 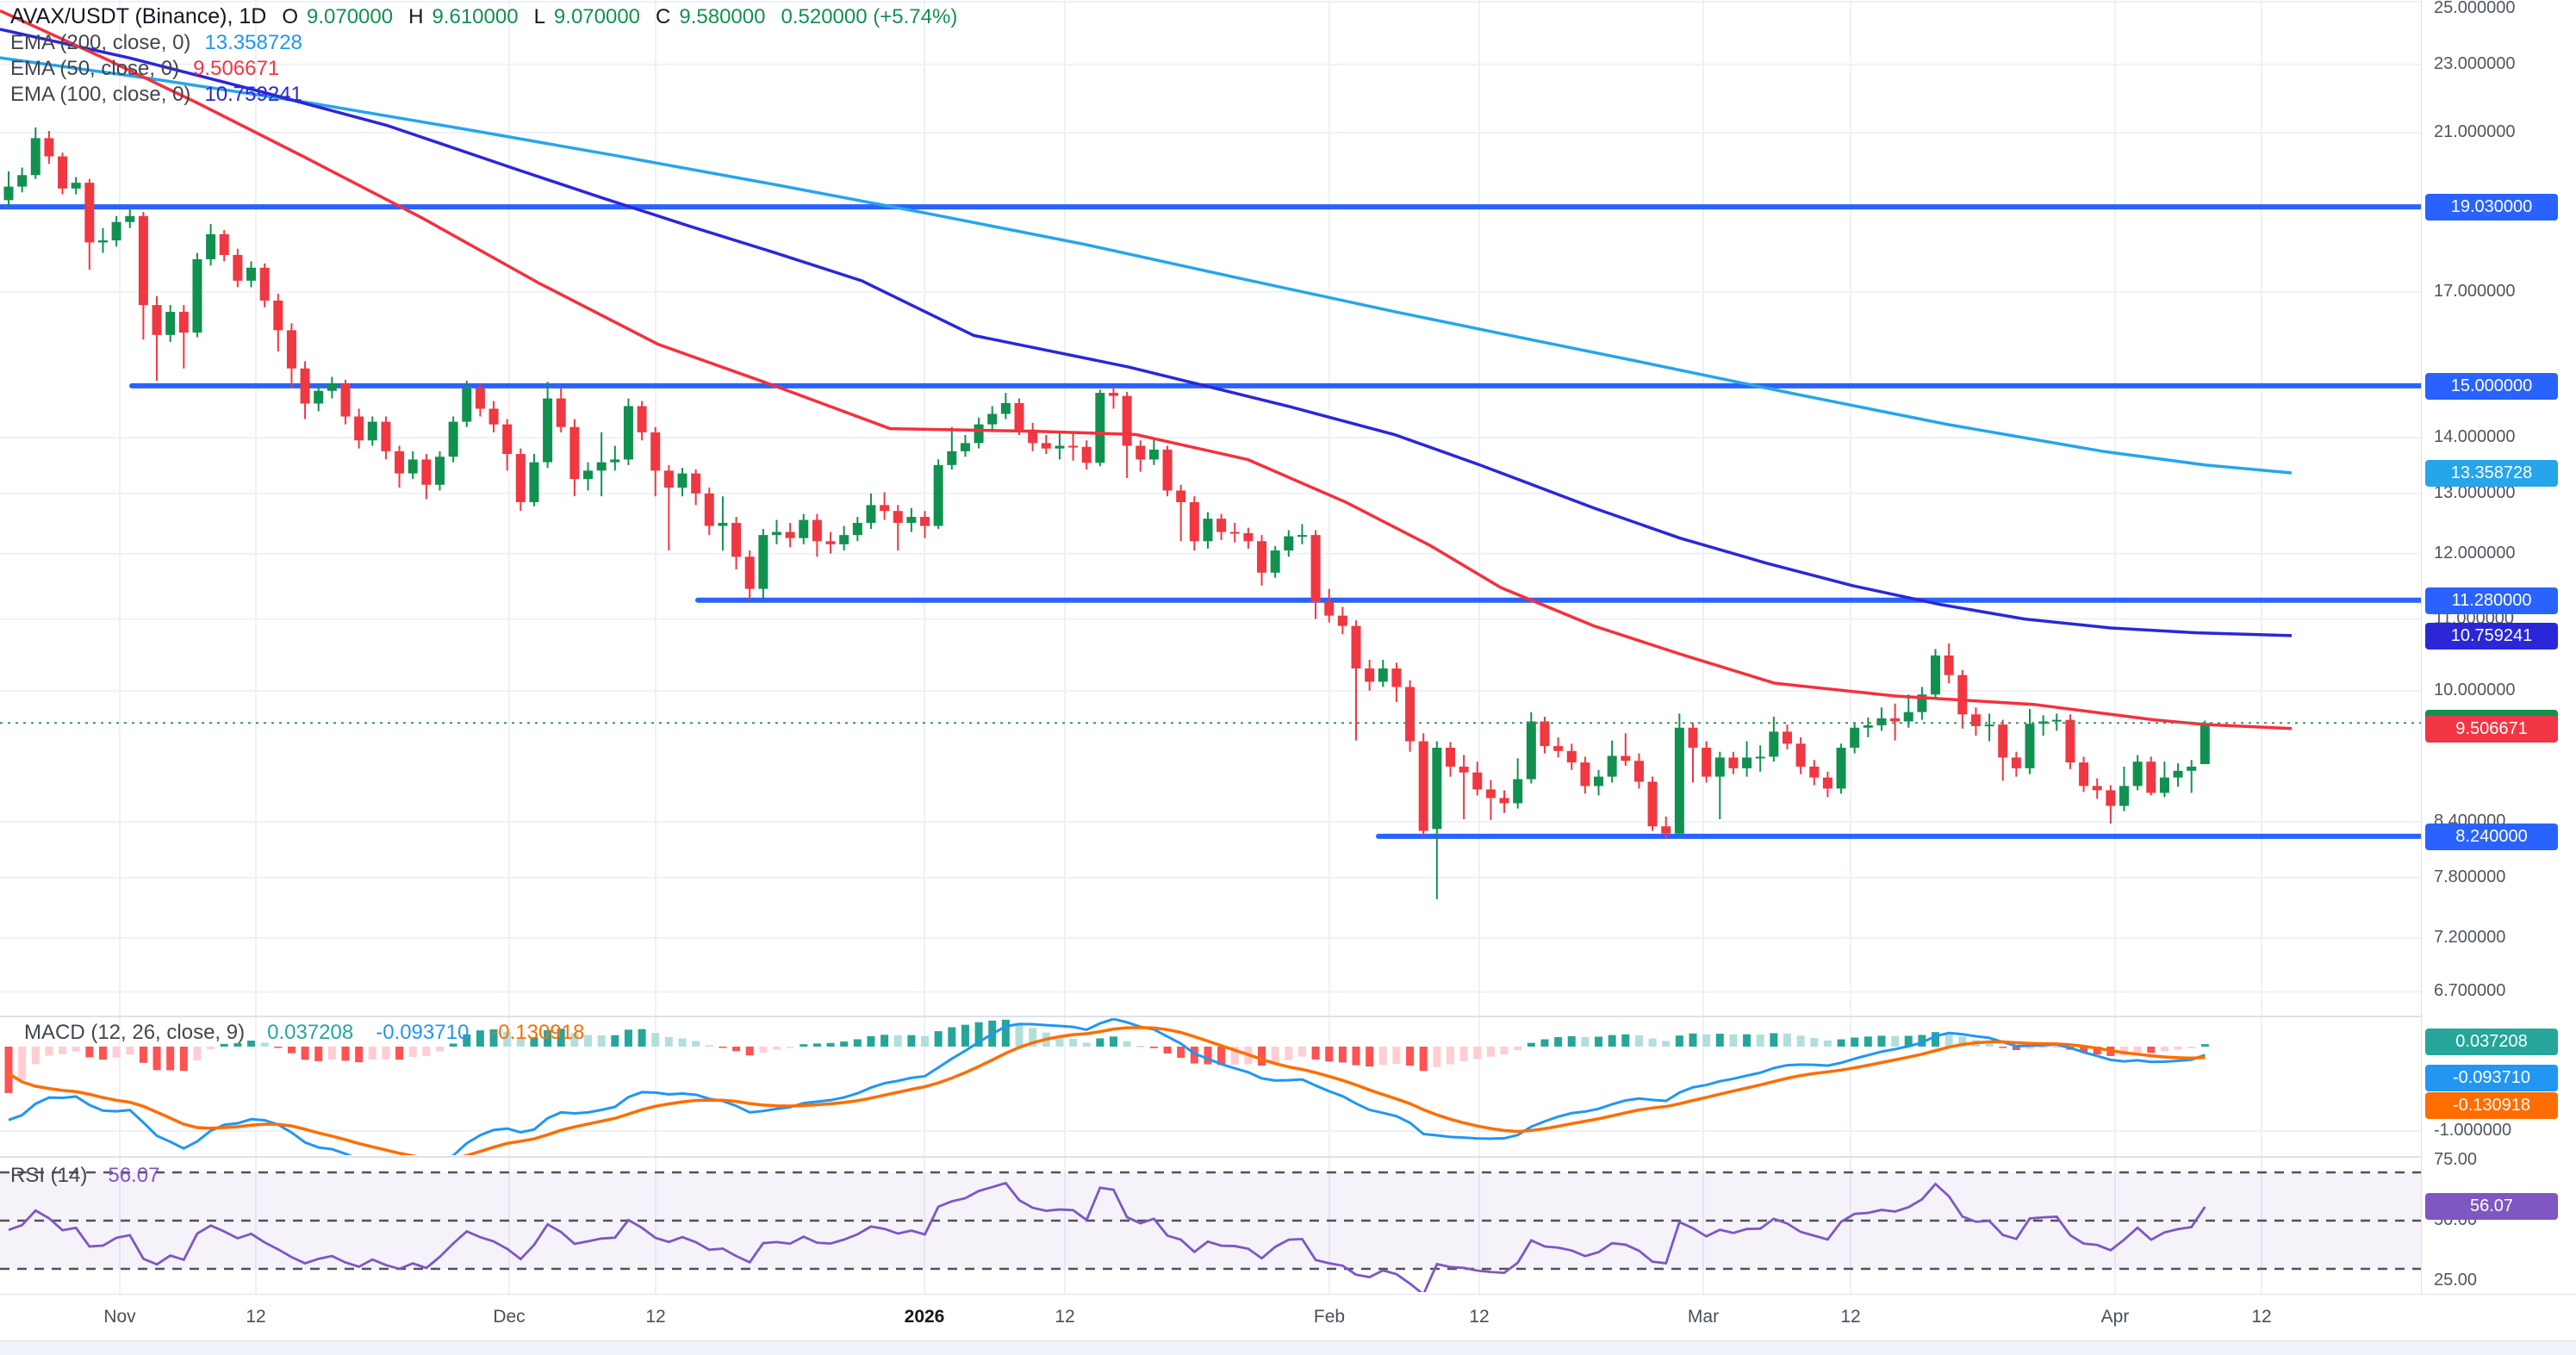 I want to click on price-badge-10.759241: 10.759241, so click(x=2492, y=636).